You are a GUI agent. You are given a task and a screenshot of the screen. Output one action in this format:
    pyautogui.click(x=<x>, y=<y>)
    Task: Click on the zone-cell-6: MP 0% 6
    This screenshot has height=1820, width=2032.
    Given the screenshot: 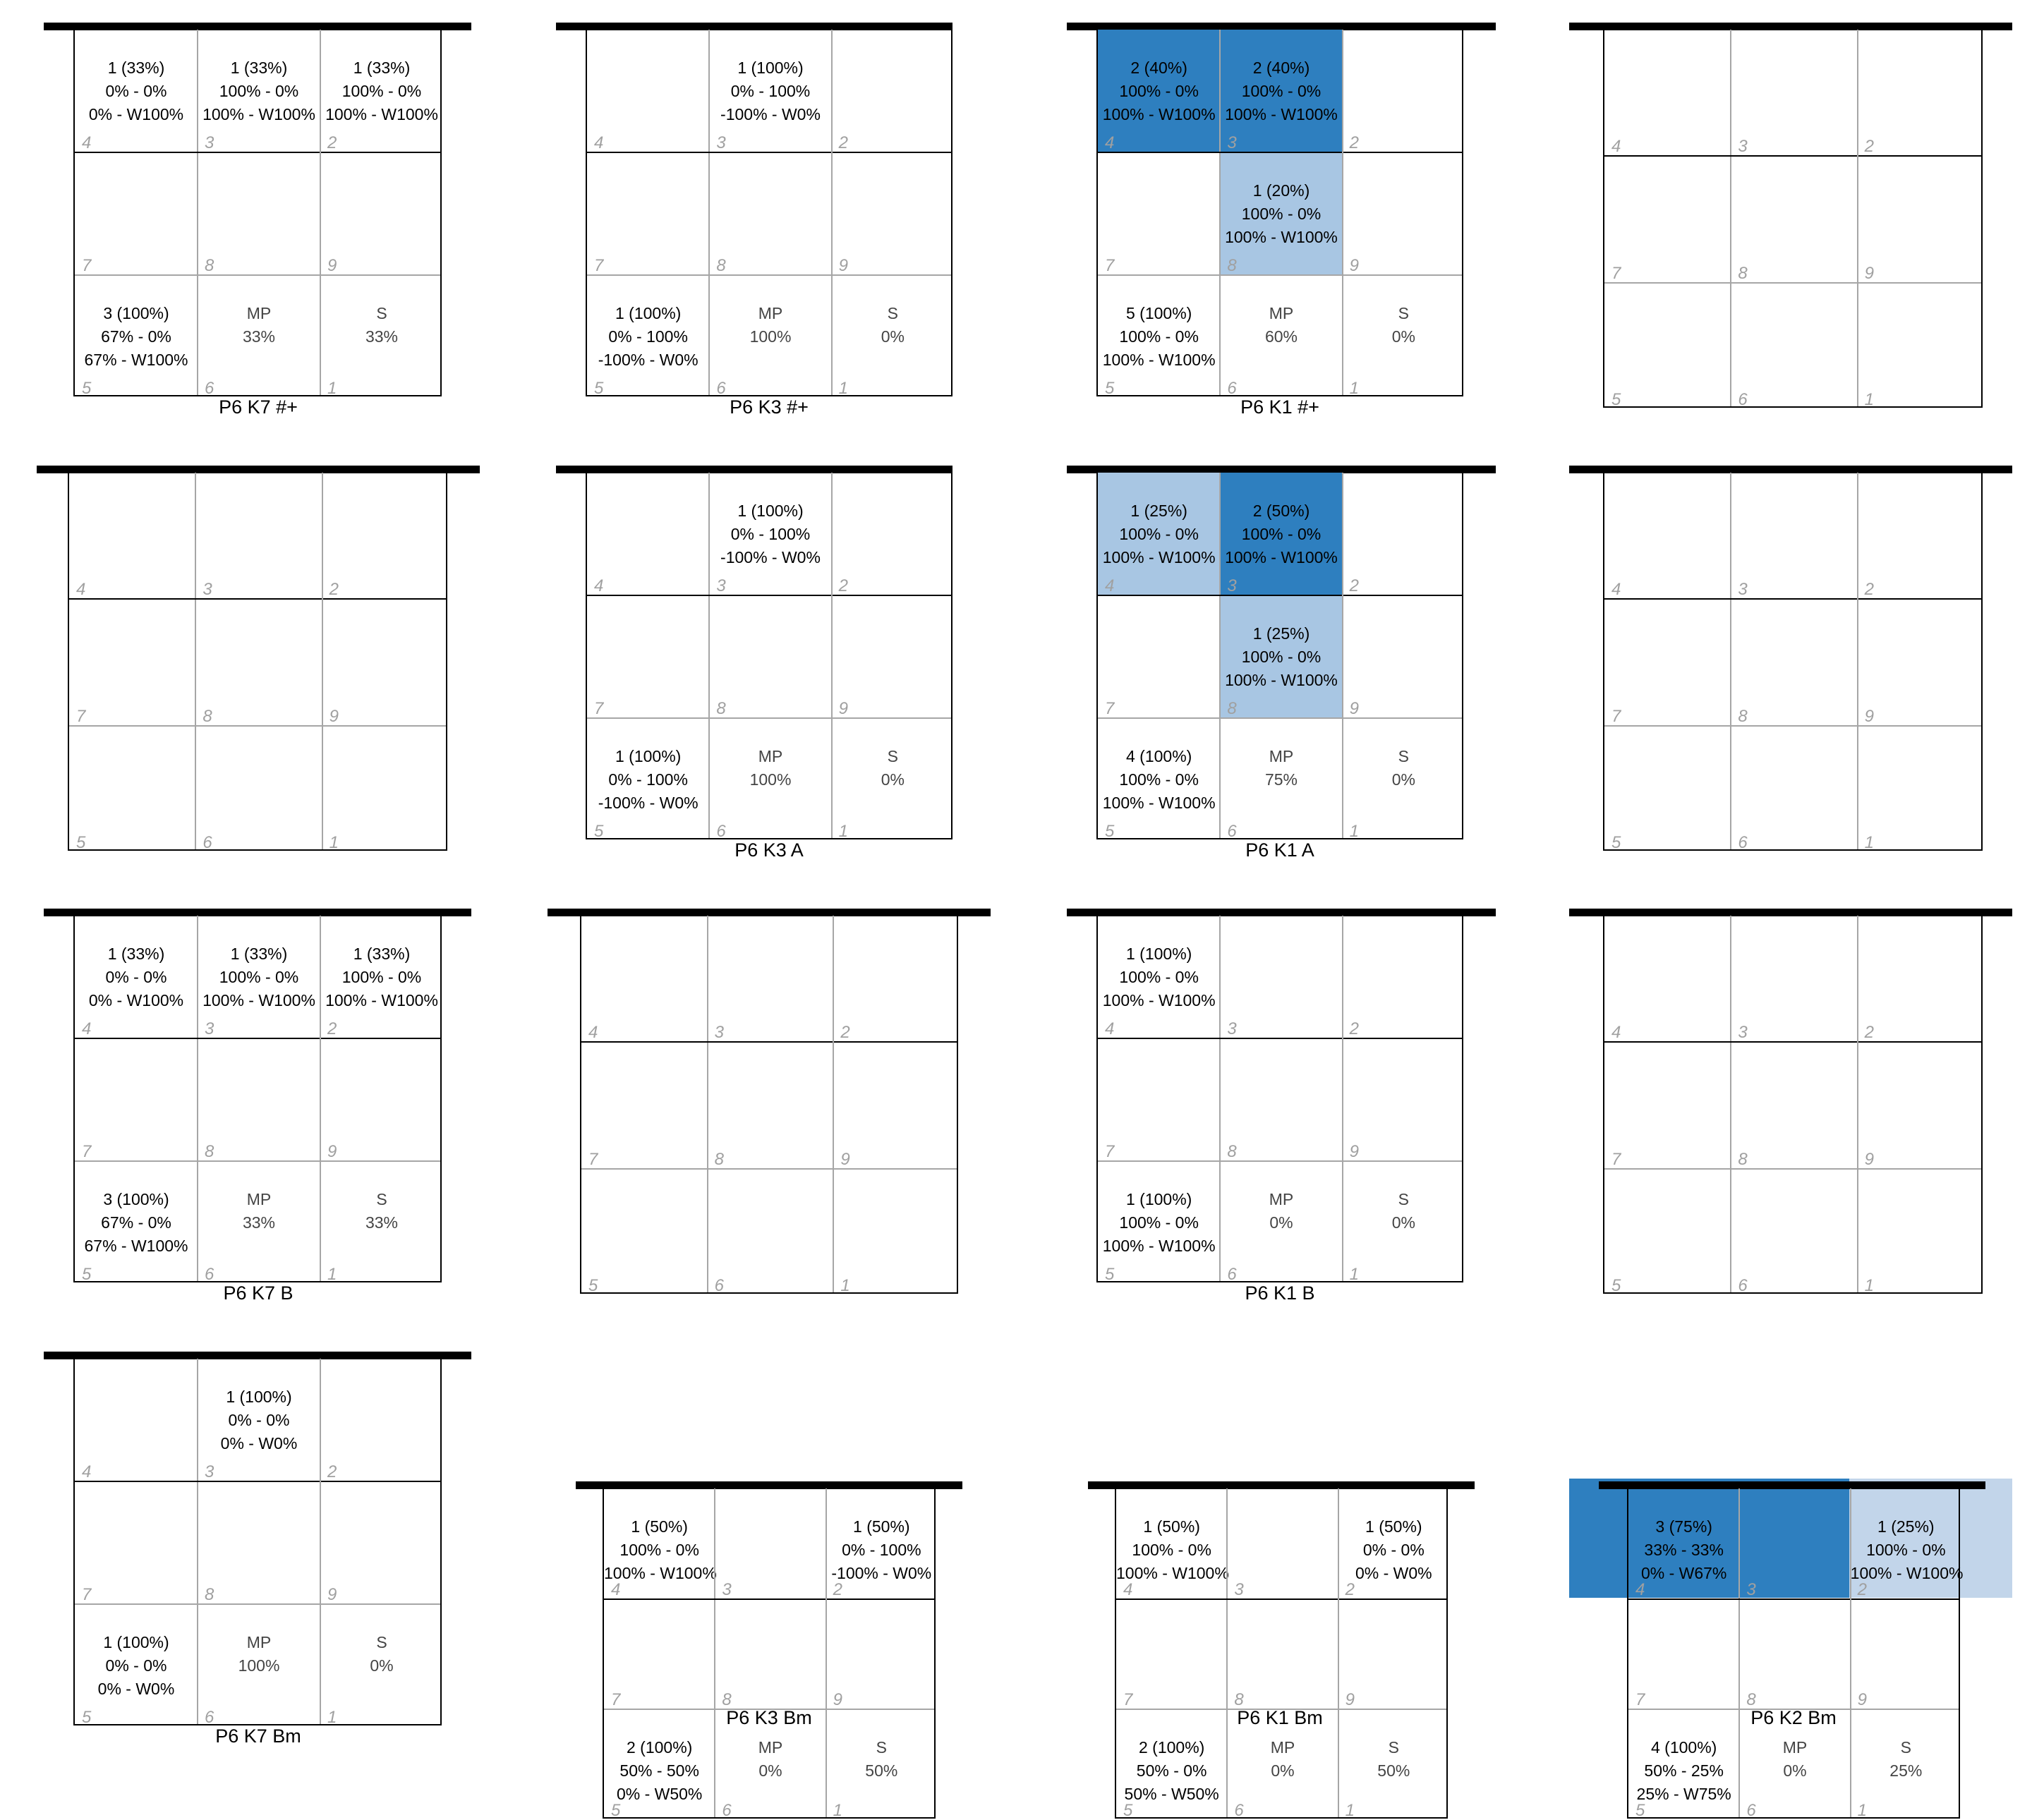 What is the action you would take?
    pyautogui.click(x=1281, y=1222)
    